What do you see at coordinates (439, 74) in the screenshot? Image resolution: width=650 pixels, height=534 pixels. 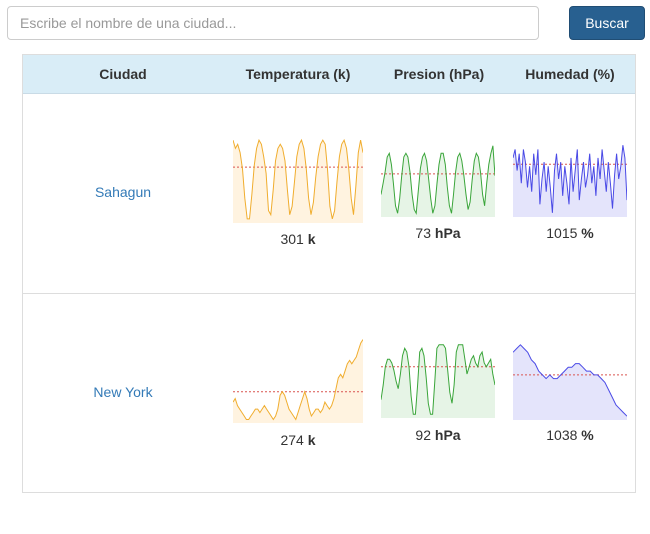 I see `header-pressure: Presion (hPa)` at bounding box center [439, 74].